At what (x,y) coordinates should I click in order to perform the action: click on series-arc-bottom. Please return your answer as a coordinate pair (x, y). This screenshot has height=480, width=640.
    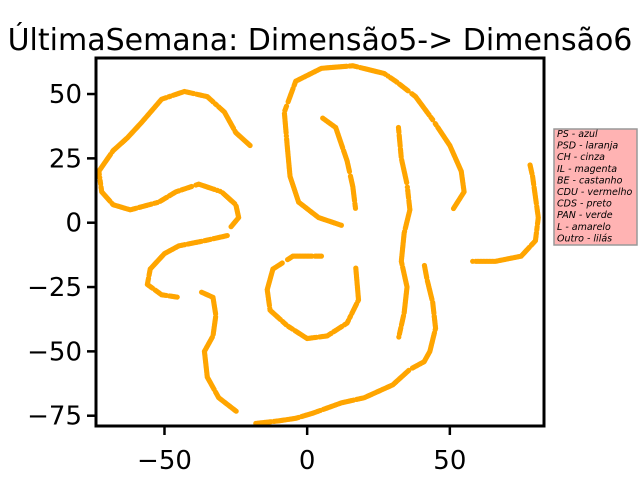
    Looking at the image, I should click on (346, 344).